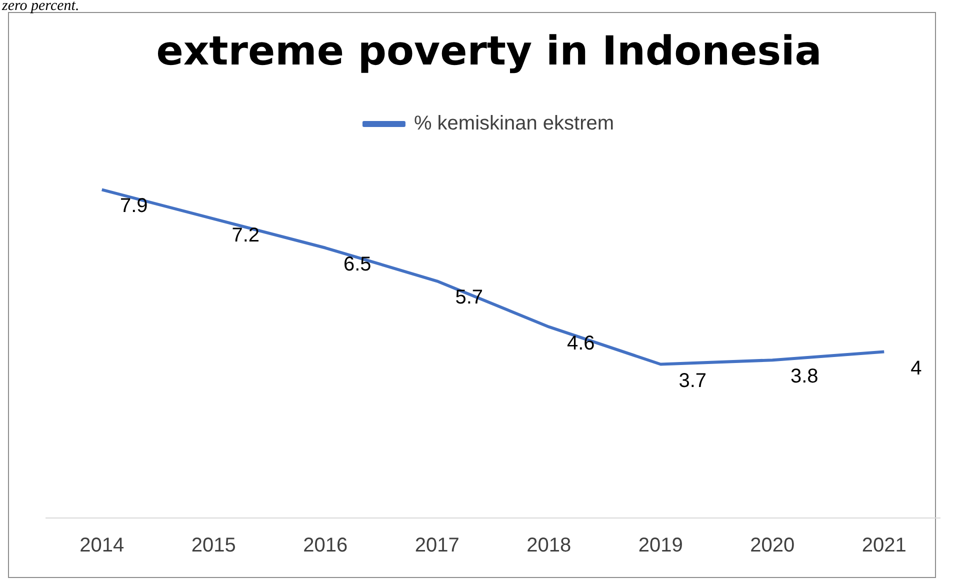  I want to click on x-tick-label: 2016, so click(325, 545).